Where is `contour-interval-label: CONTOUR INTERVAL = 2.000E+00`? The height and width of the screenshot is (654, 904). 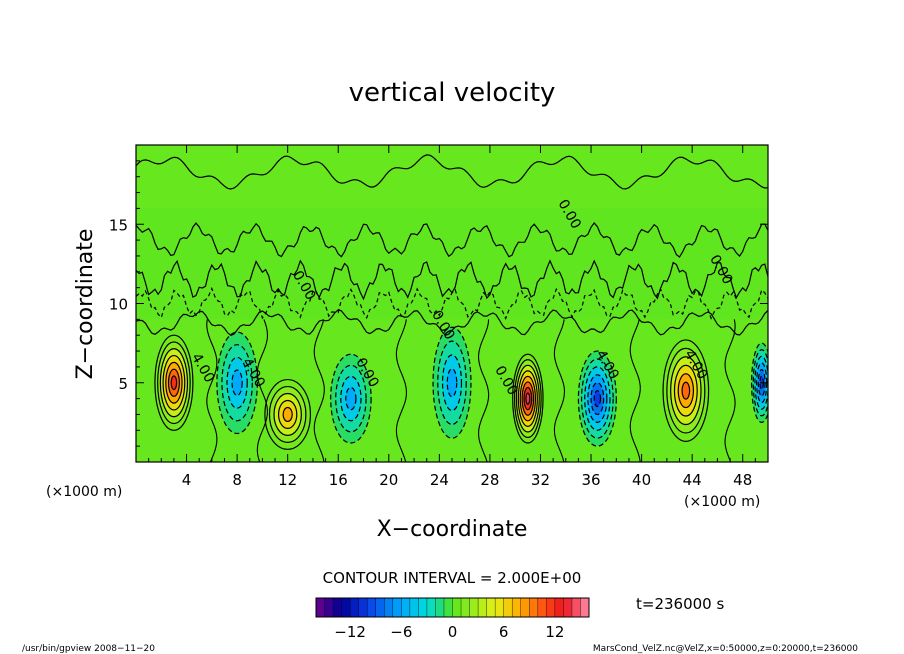
contour-interval-label: CONTOUR INTERVAL = 2.000E+00 is located at coordinates (452, 578).